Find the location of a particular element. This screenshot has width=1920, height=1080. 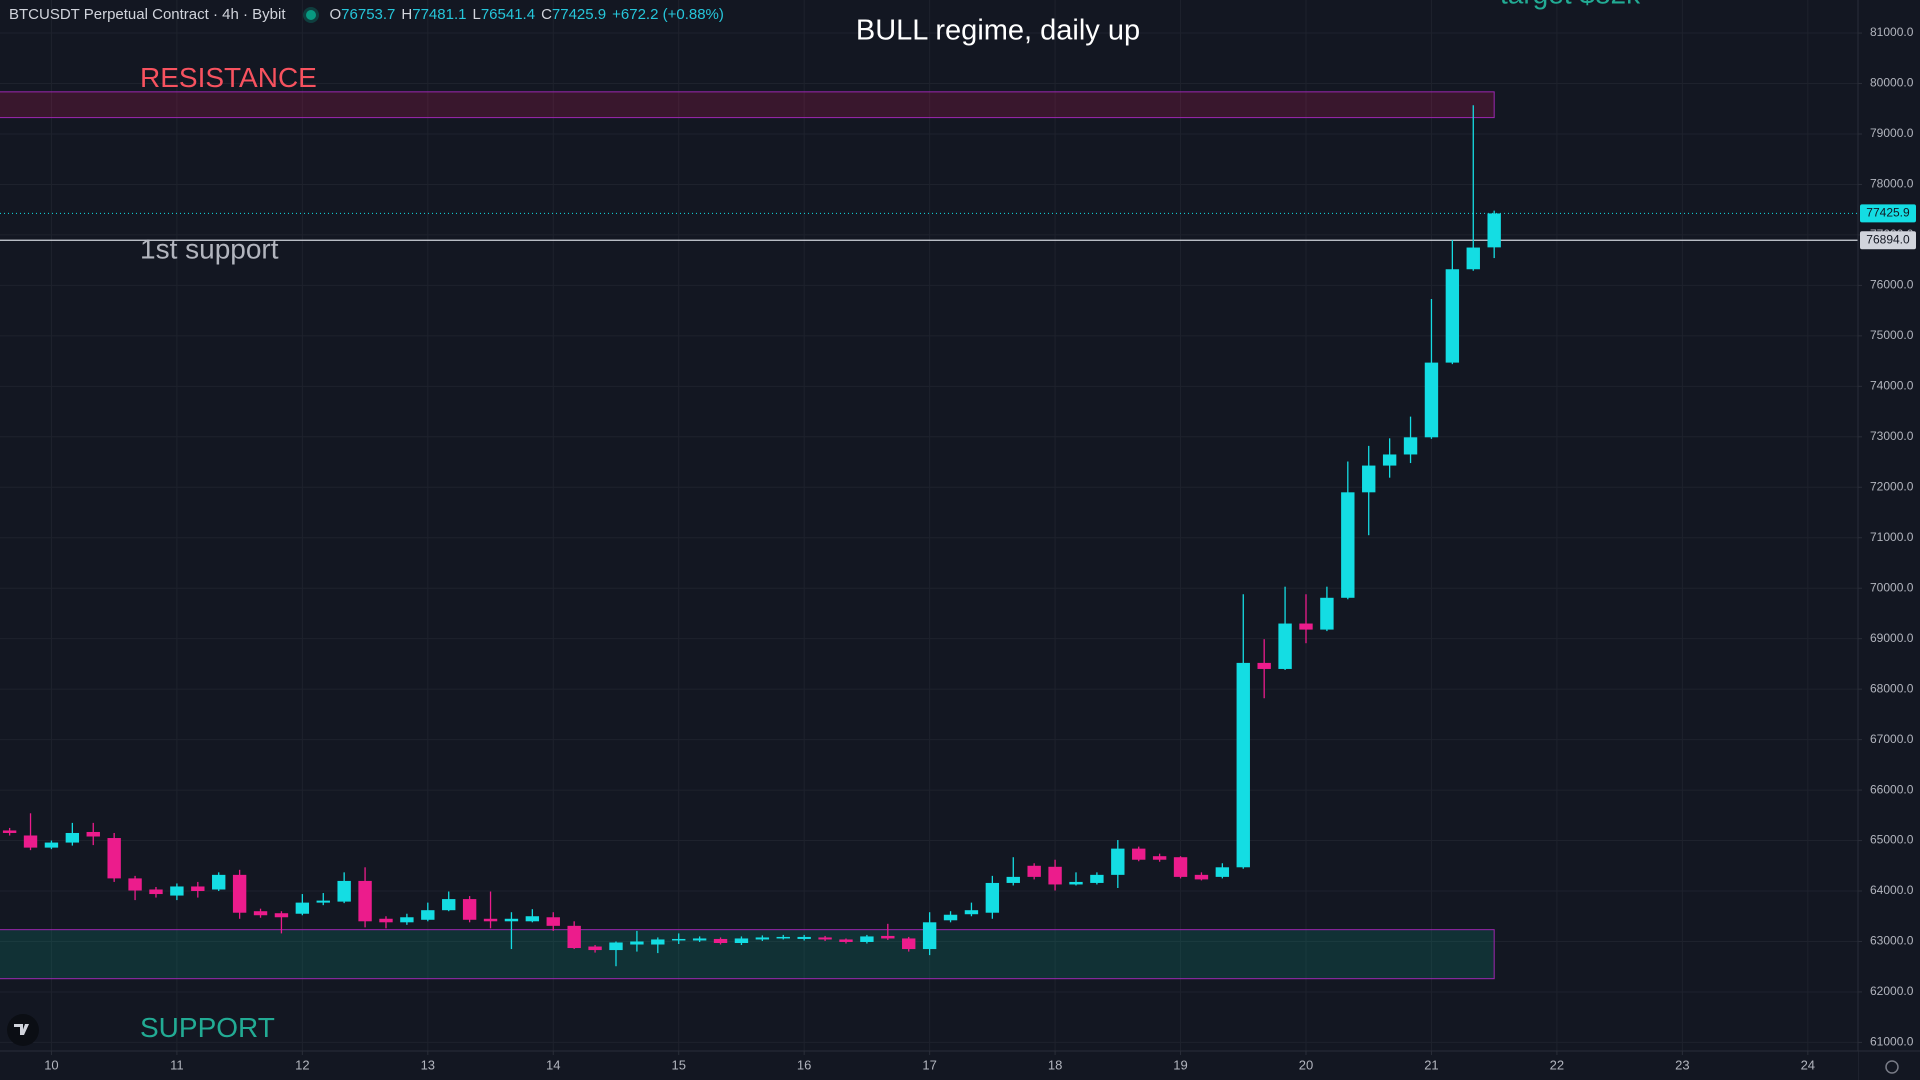

ohlc-value: 77425.9 is located at coordinates (579, 14).